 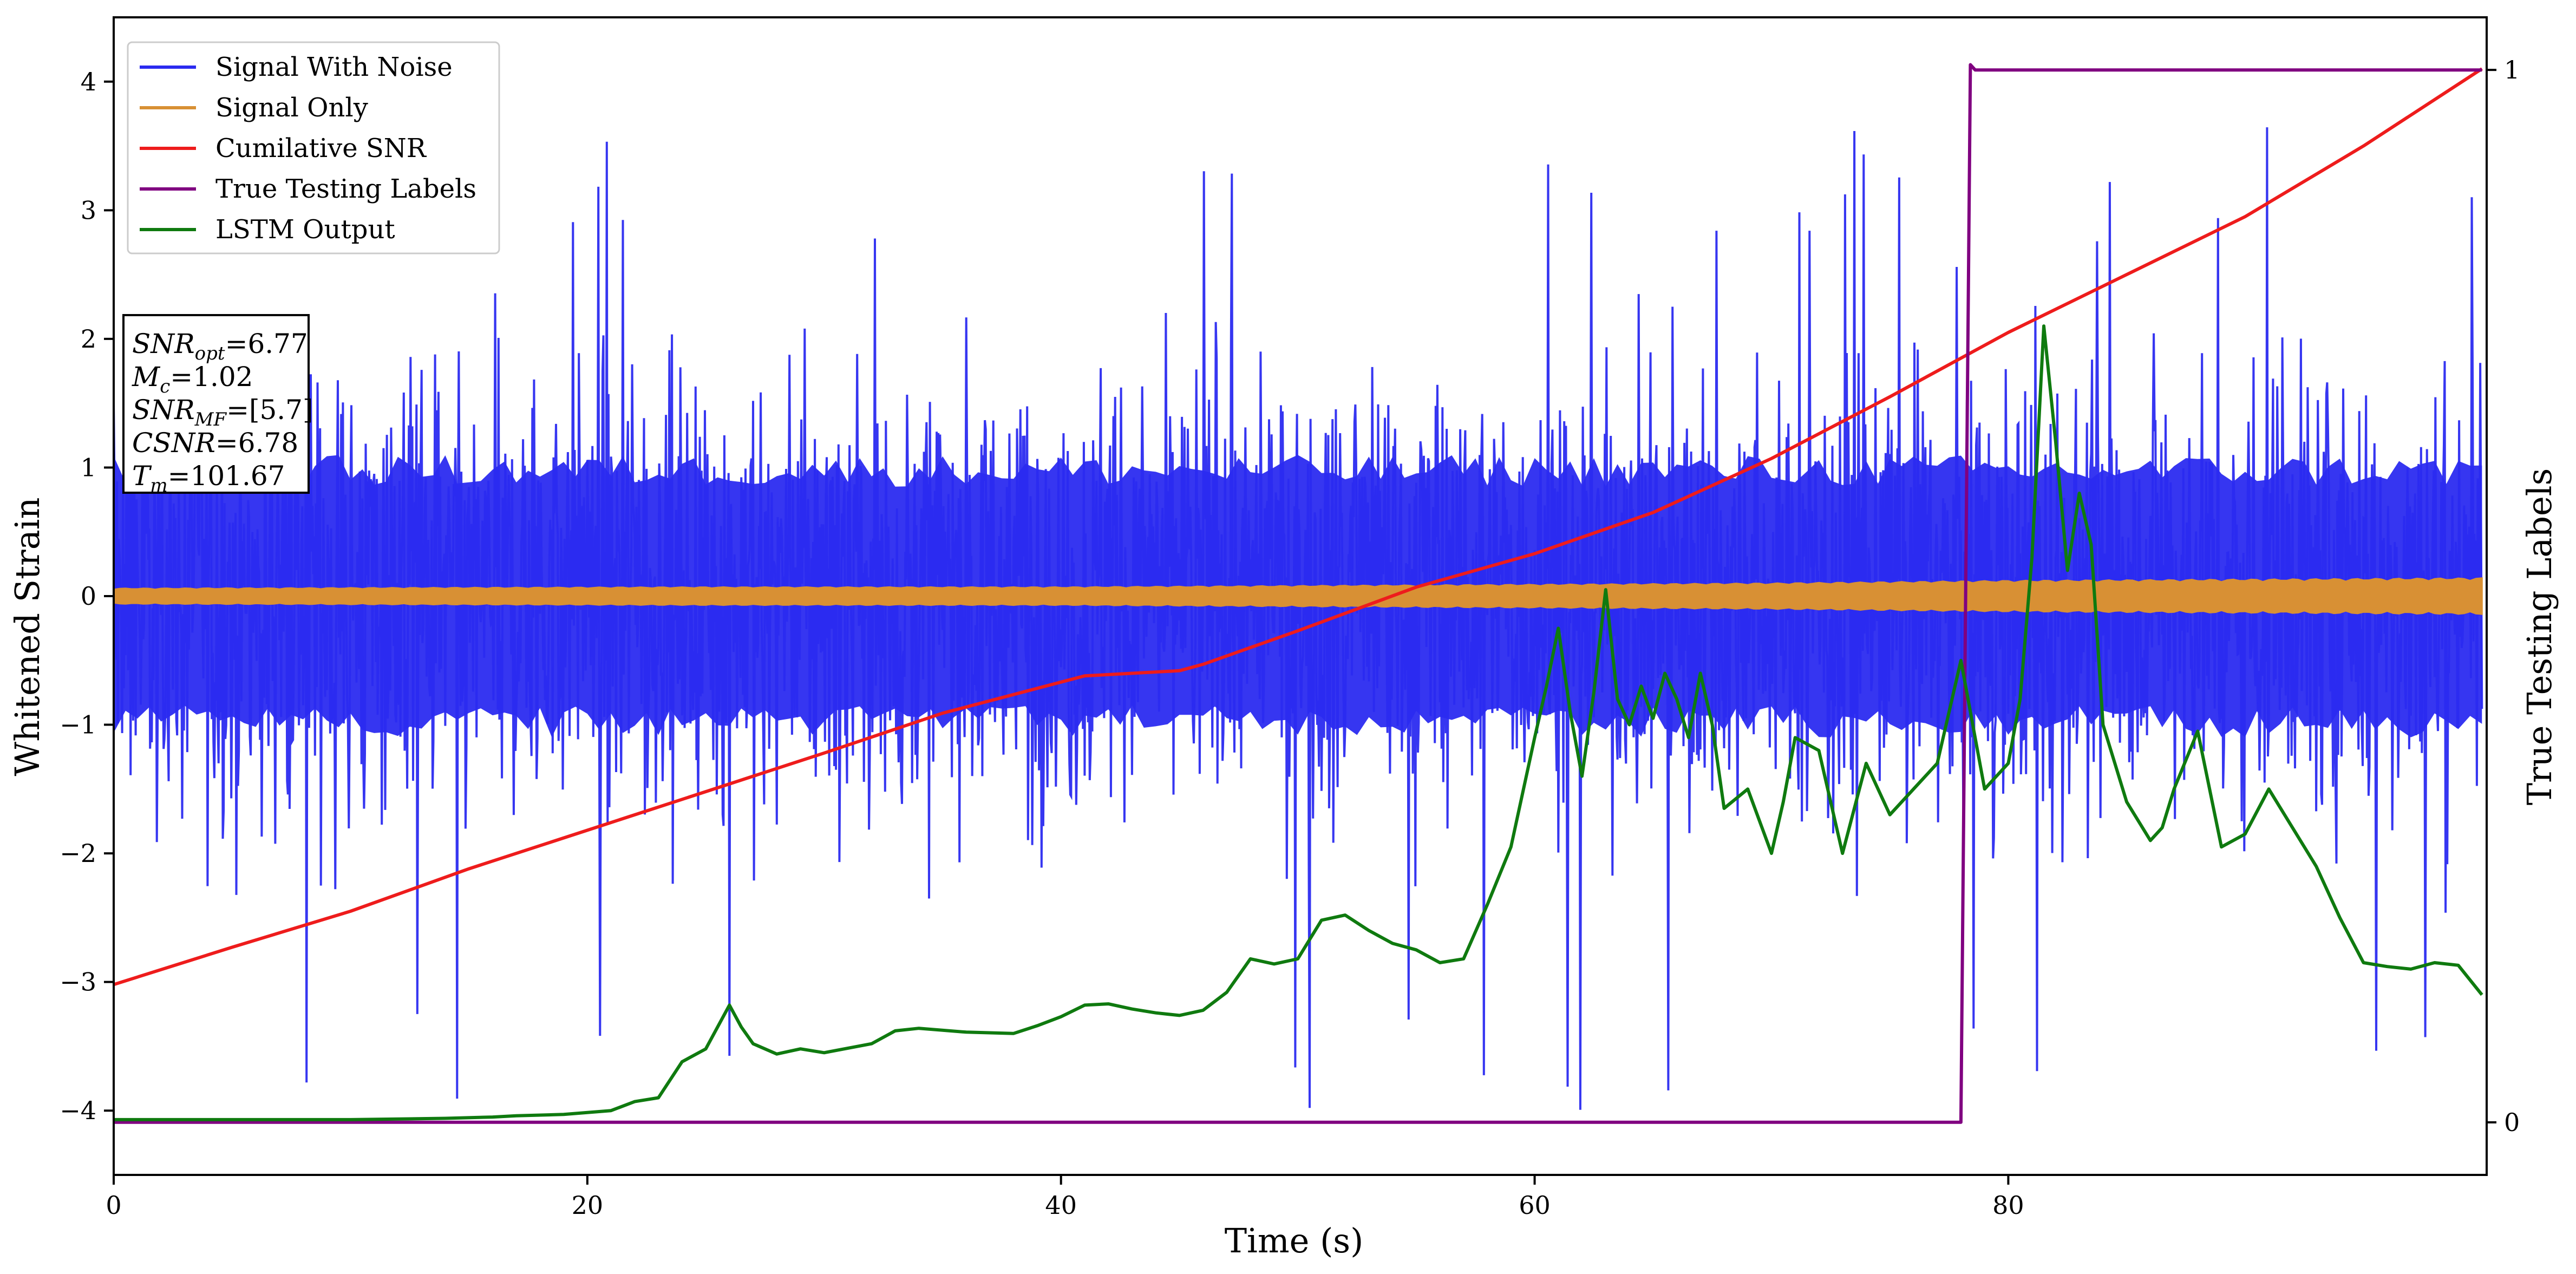 What do you see at coordinates (215, 443) in the screenshot?
I see `info-line: CSNR=6.78` at bounding box center [215, 443].